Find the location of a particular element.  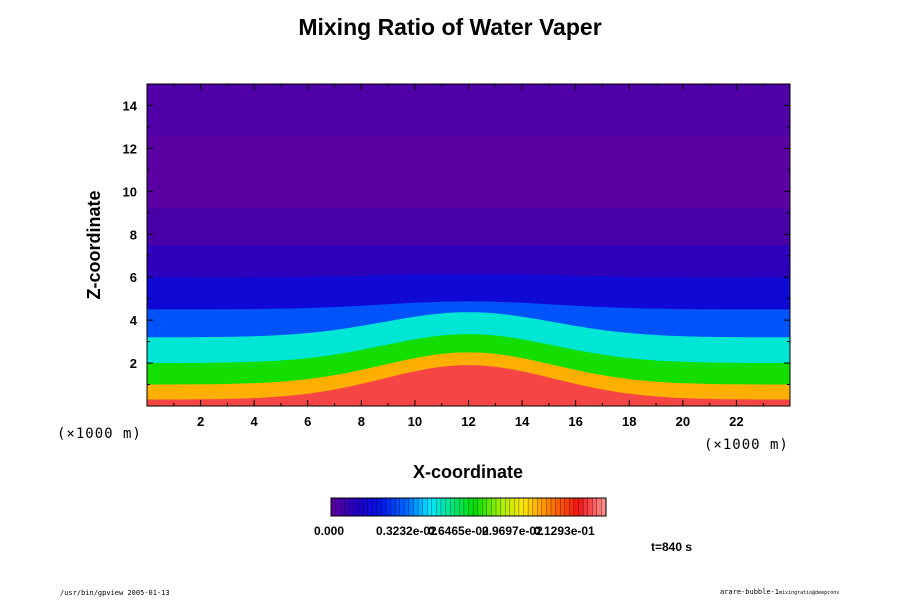

y-unit-label: (×1000 m) is located at coordinates (99, 434).